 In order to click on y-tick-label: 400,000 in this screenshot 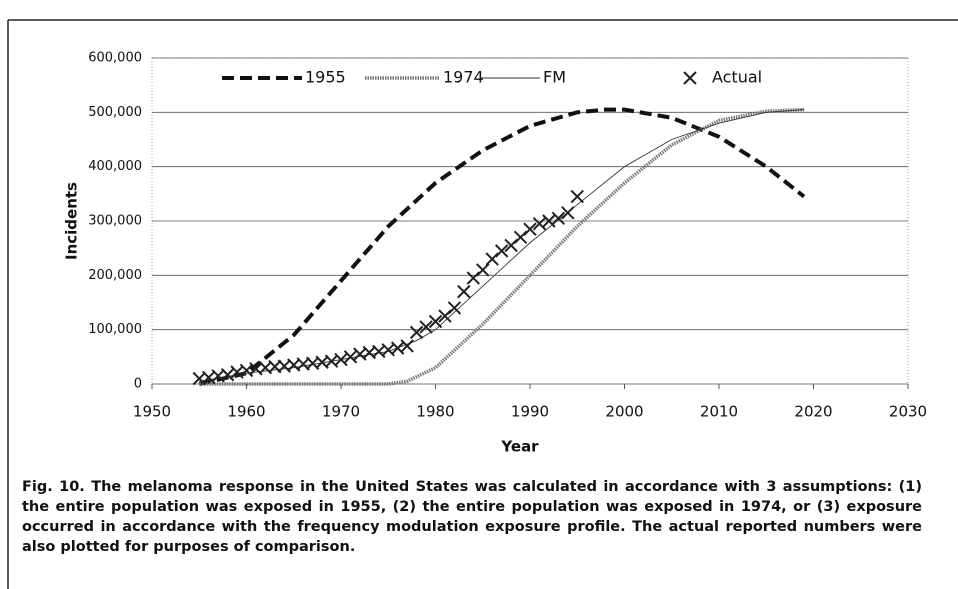, I will do `click(115, 166)`.